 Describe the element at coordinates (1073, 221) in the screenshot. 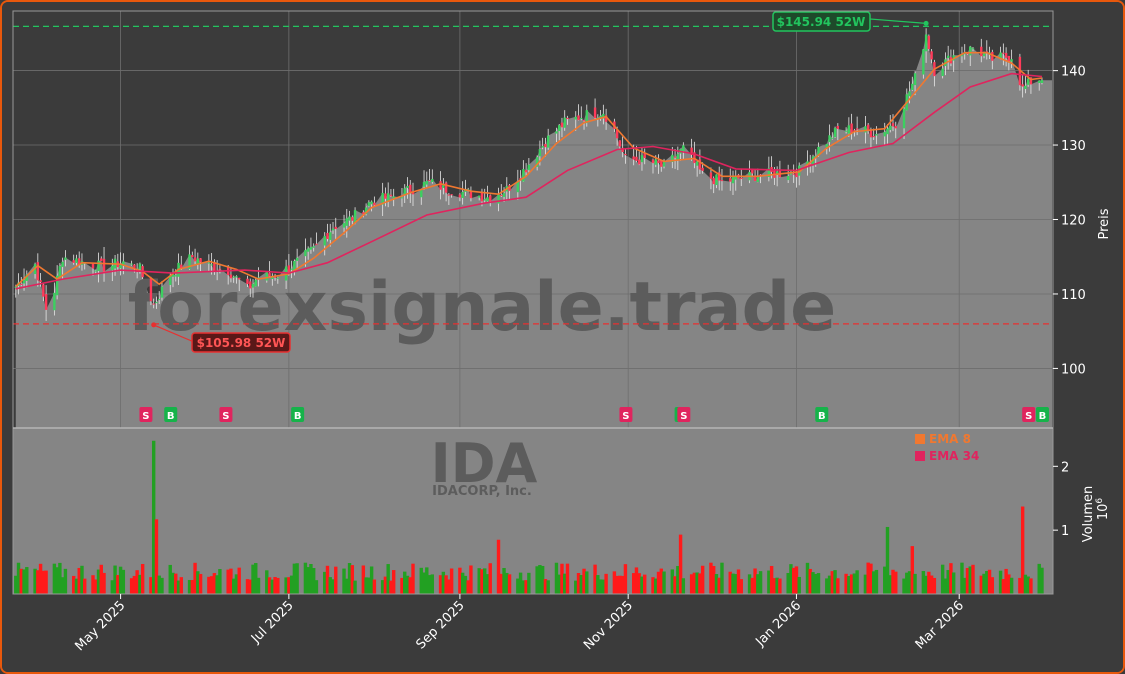

I see `price-tick-label: 120` at that location.